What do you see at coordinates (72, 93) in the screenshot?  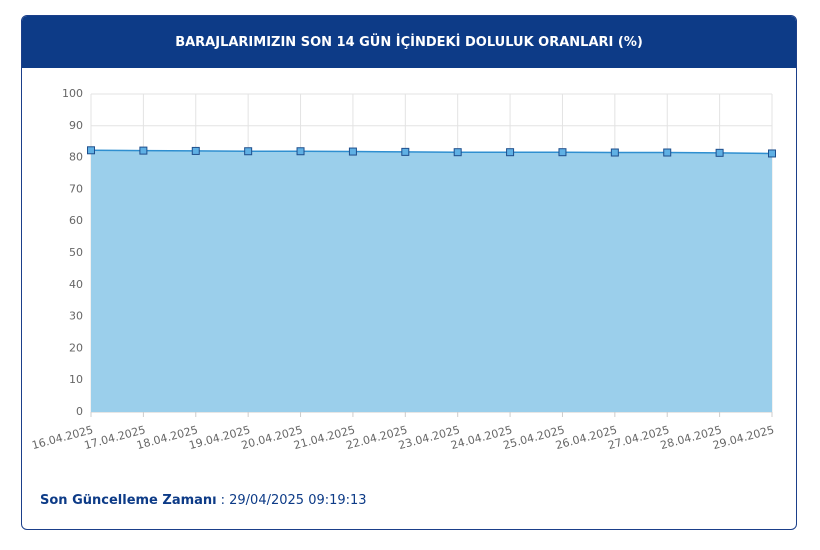 I see `y-tick-label: 100` at bounding box center [72, 93].